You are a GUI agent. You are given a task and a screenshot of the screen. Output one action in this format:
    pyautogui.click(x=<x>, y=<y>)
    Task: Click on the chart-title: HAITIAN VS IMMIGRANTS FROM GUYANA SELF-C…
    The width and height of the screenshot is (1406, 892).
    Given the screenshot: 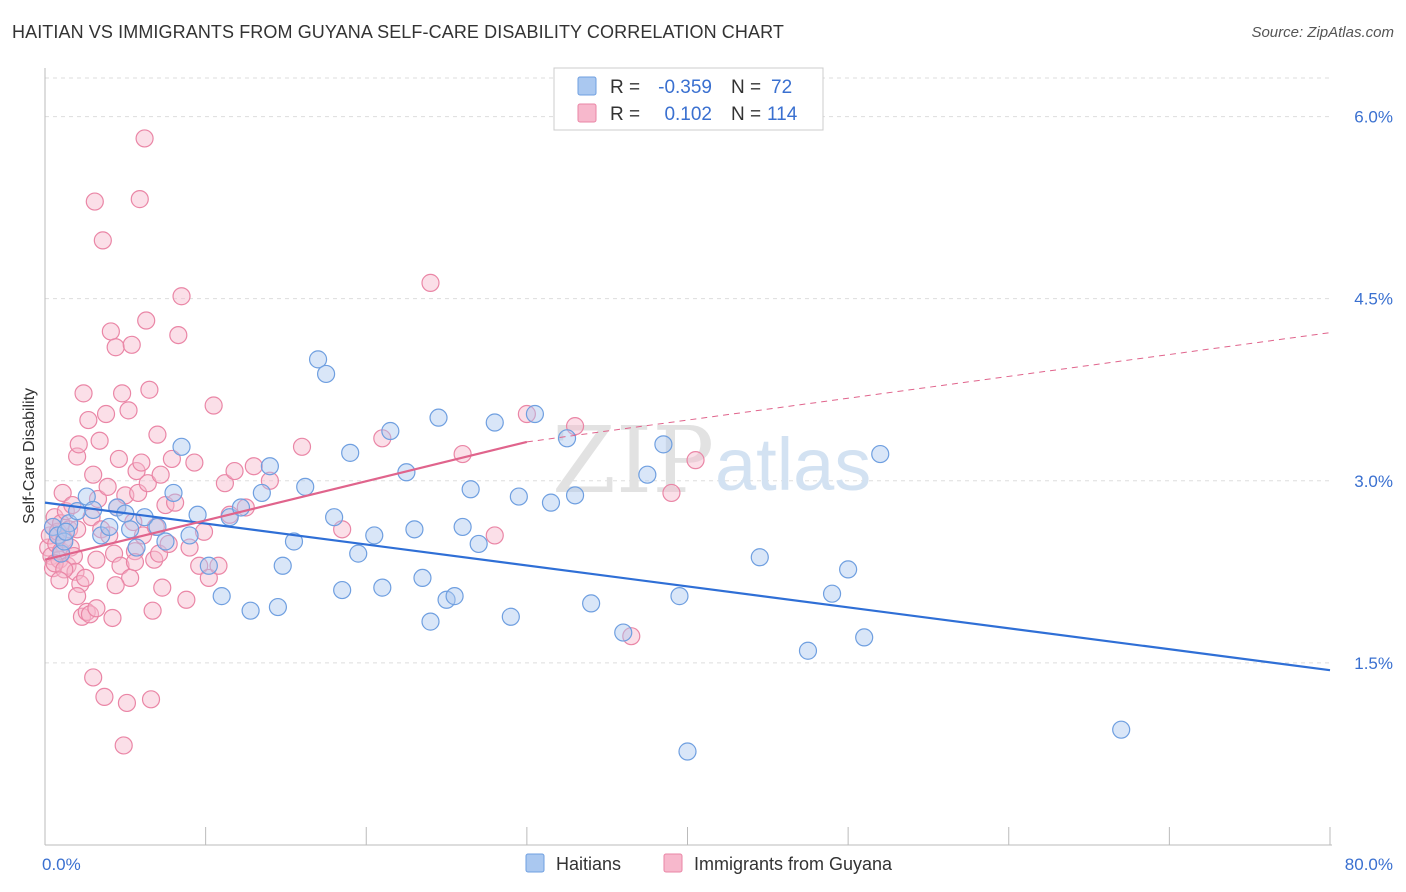 What is the action you would take?
    pyautogui.click(x=398, y=32)
    